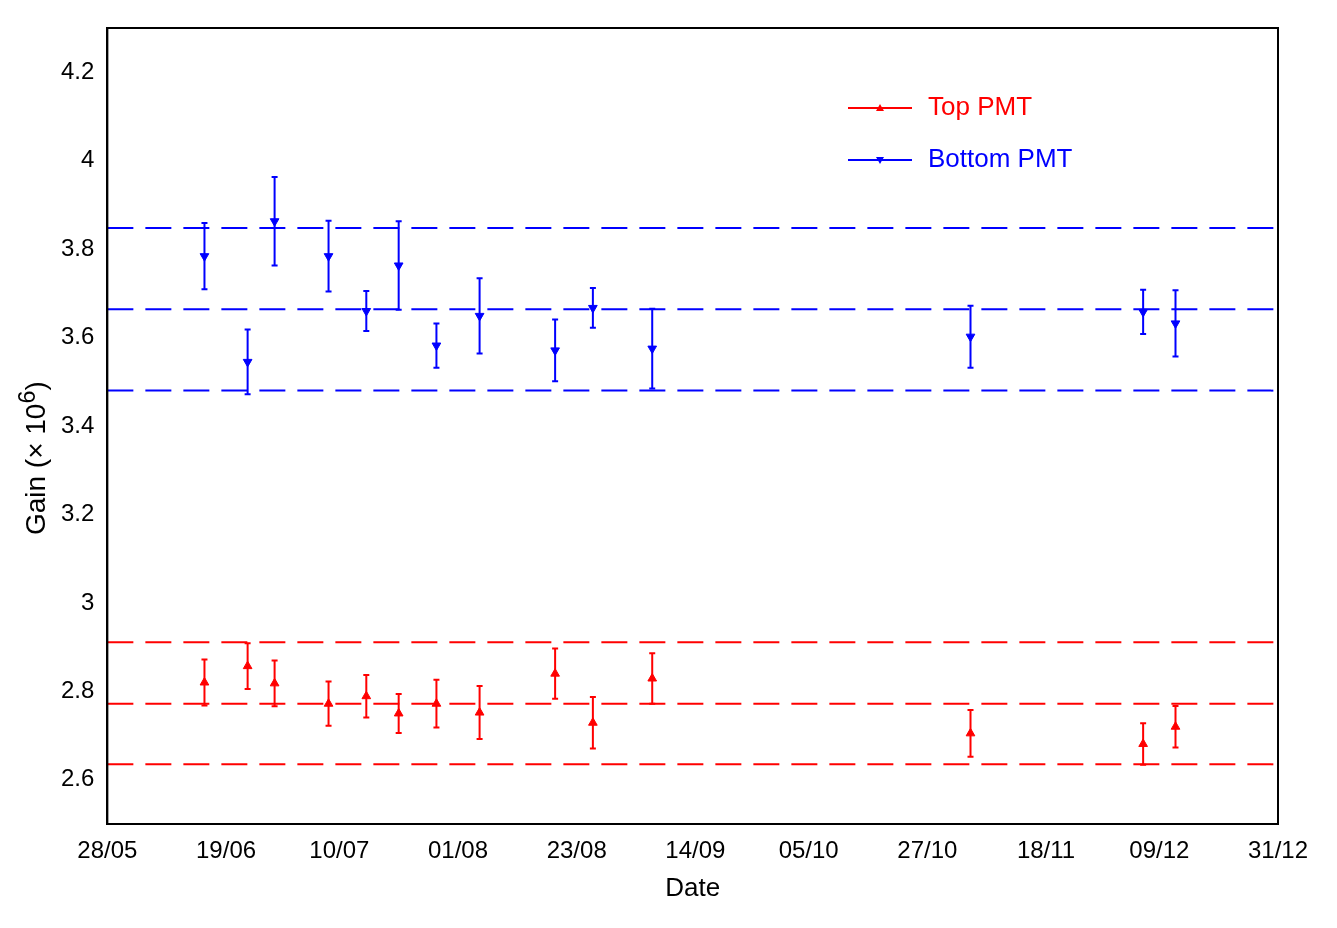 The width and height of the screenshot is (1337, 928). Describe the element at coordinates (1159, 850) in the screenshot. I see `x-tick-label: 09/12` at that location.